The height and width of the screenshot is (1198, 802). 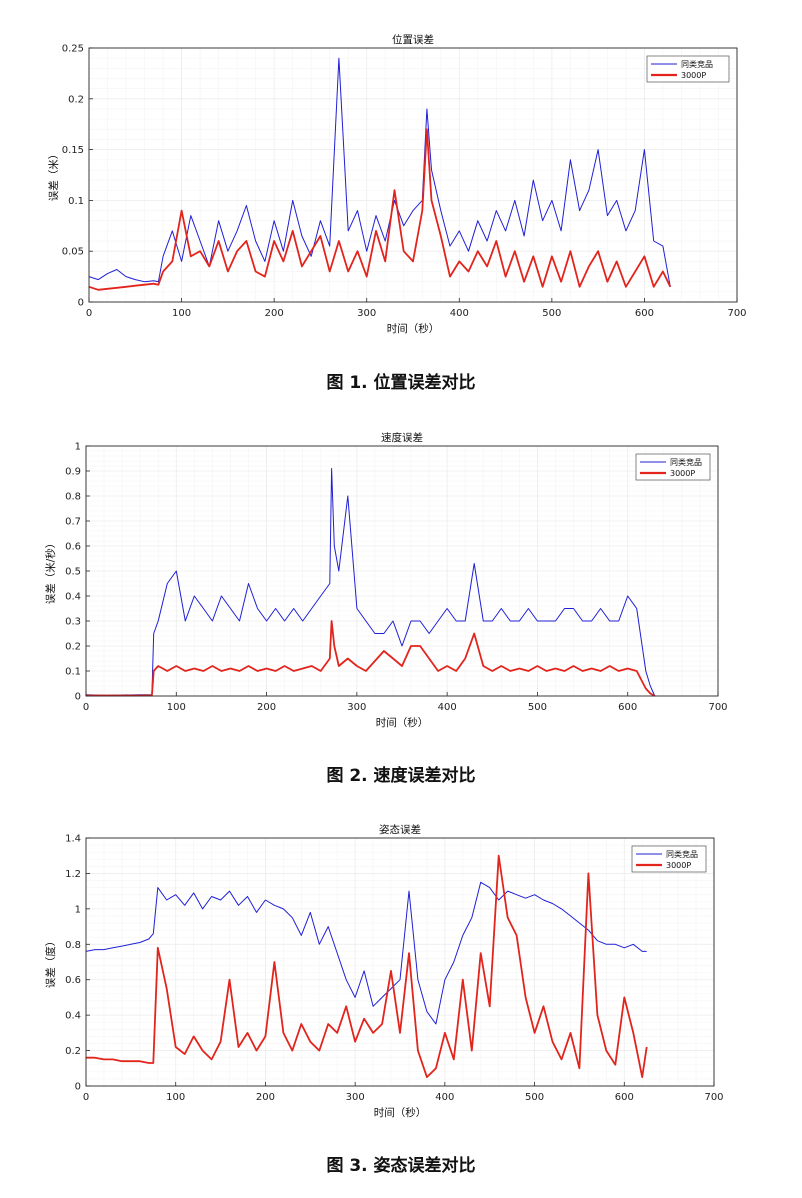 I want to click on chart-title: 速度误差, so click(x=402, y=437).